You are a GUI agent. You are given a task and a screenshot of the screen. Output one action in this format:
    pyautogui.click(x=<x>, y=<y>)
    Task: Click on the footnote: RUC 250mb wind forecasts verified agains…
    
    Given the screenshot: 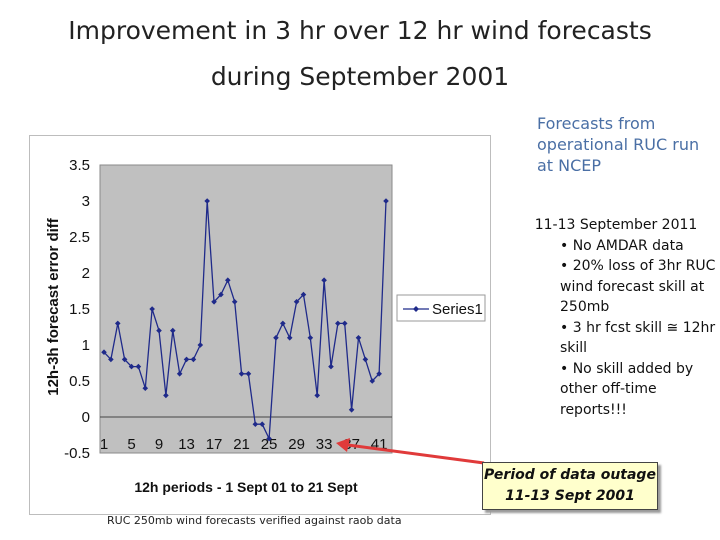 What is the action you would take?
    pyautogui.click(x=254, y=520)
    